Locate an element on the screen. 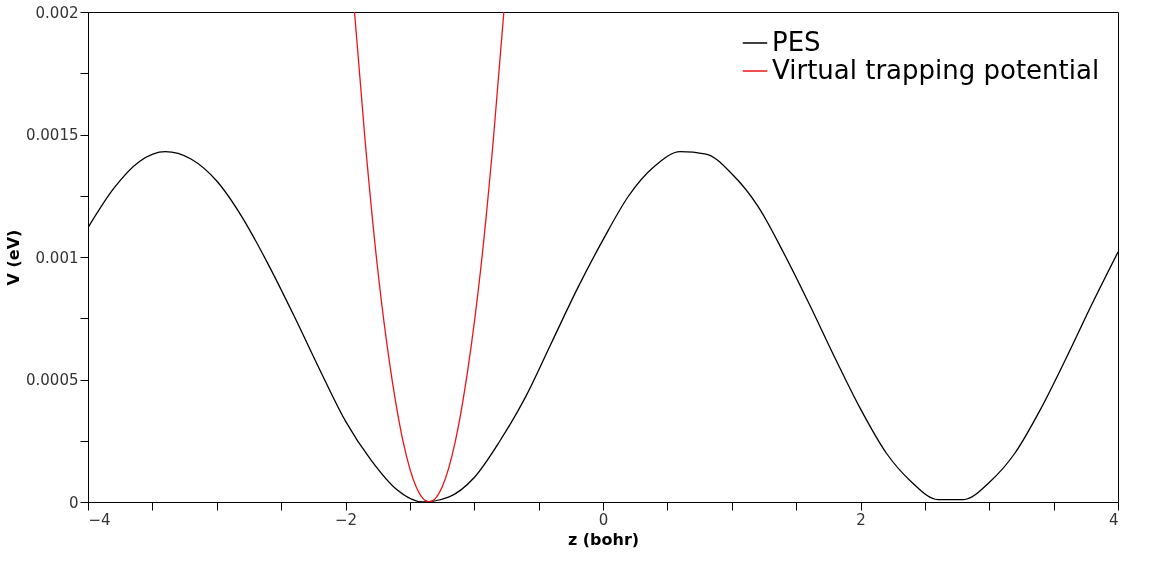 This screenshot has height=580, width=1168. x-axis-title: z (bohr) is located at coordinates (603, 539).